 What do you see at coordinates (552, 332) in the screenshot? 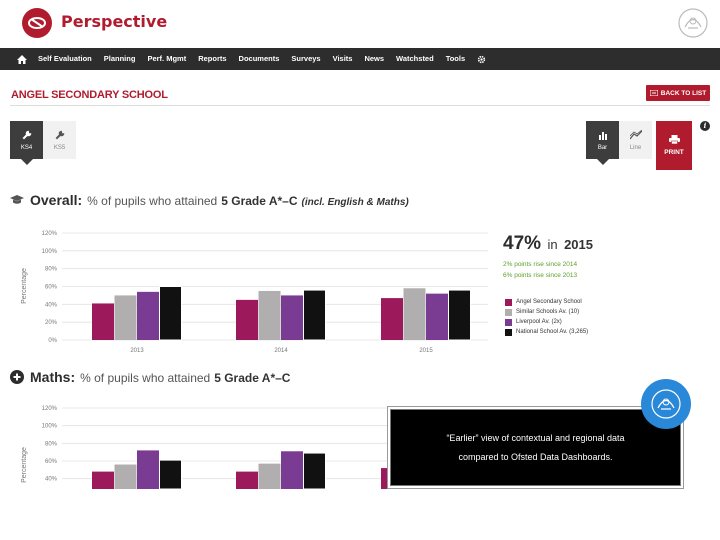
I see `legend-label: National School Av. (3,265)` at bounding box center [552, 332].